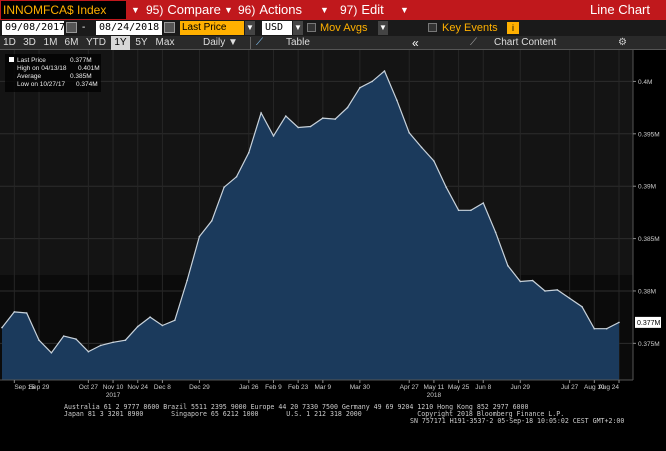 Image resolution: width=666 pixels, height=451 pixels. Describe the element at coordinates (141, 42) in the screenshot. I see `range-button-5y: 5Y` at that location.